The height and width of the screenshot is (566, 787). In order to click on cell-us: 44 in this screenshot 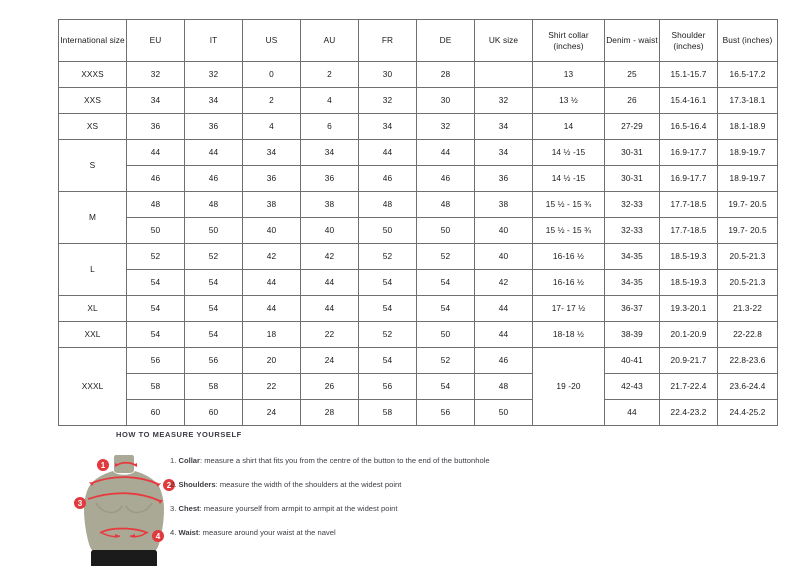, I will do `click(271, 308)`.